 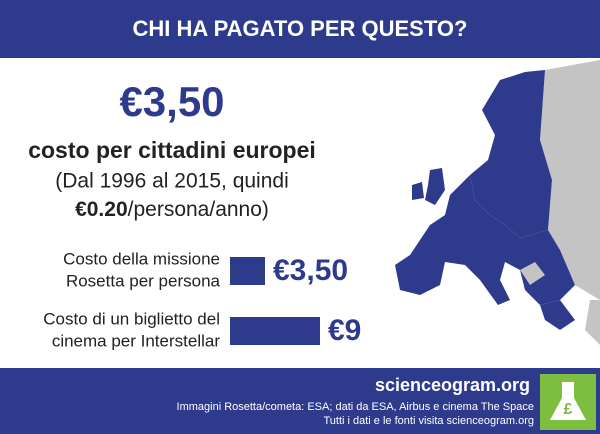 I want to click on value-label: €3,50, so click(x=310, y=270).